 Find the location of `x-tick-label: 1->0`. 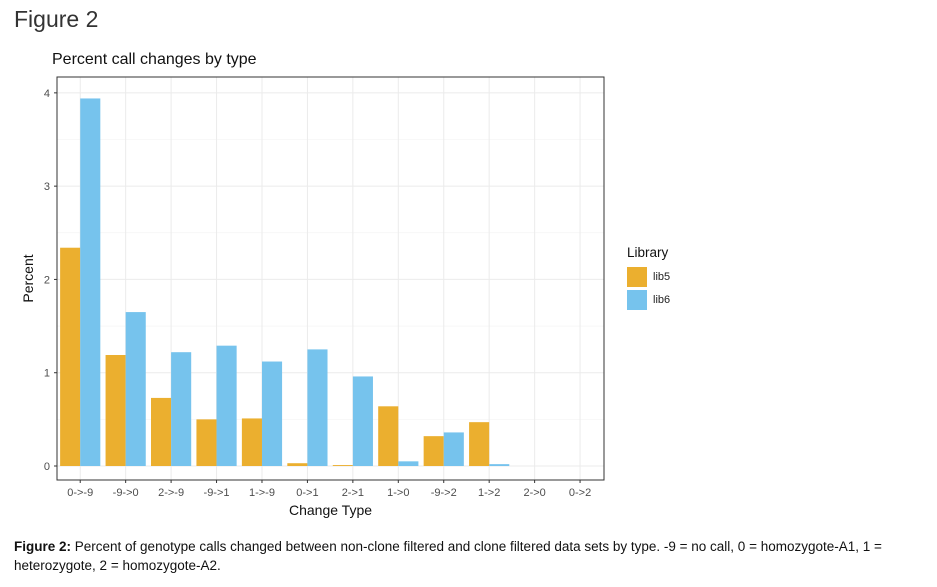

x-tick-label: 1->0 is located at coordinates (398, 493).